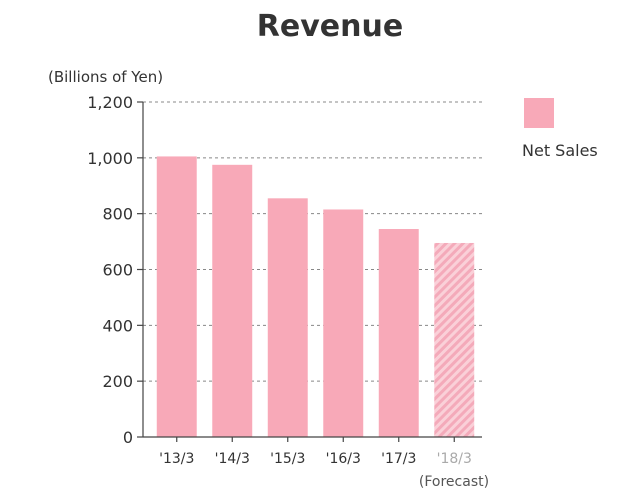 Image resolution: width=630 pixels, height=500 pixels. What do you see at coordinates (110, 158) in the screenshot?
I see `y-tick-label: 1,000` at bounding box center [110, 158].